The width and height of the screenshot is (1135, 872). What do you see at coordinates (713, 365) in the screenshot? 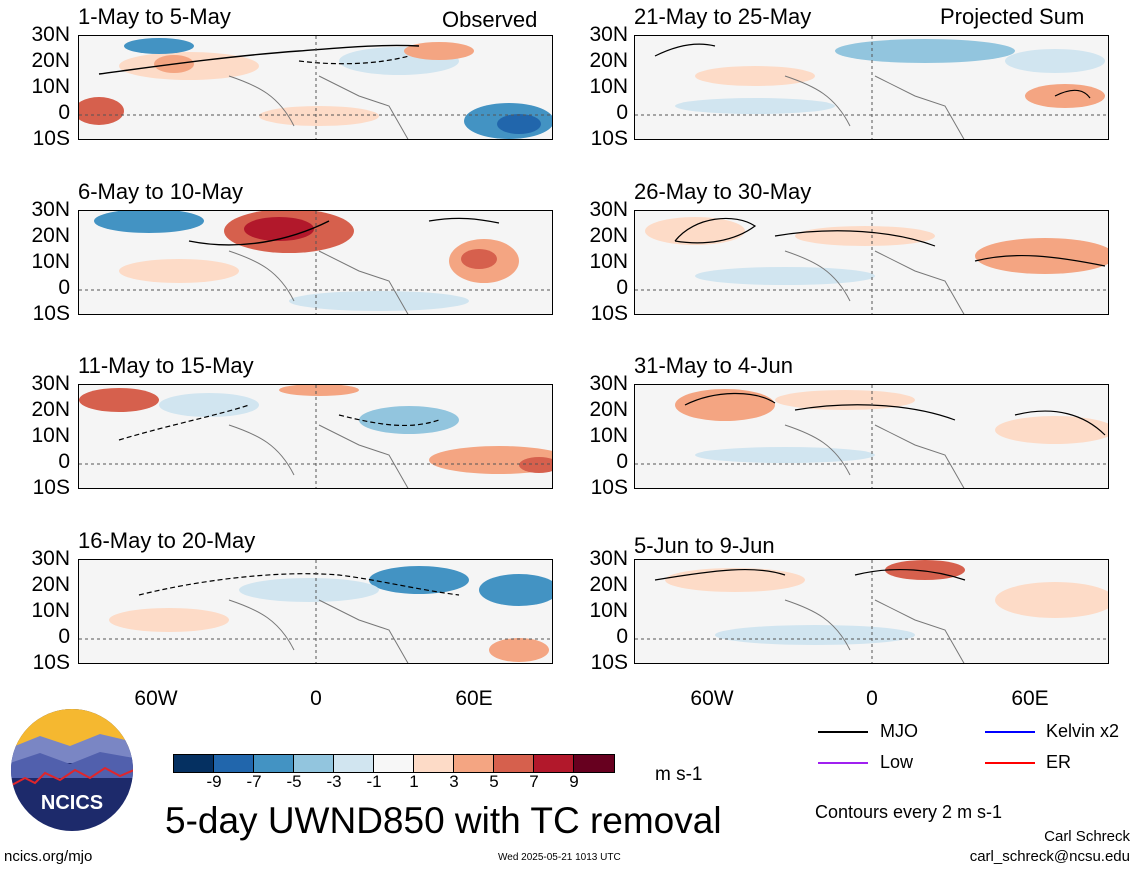
I see `panel-title: 31-May to 4-Jun` at bounding box center [713, 365].